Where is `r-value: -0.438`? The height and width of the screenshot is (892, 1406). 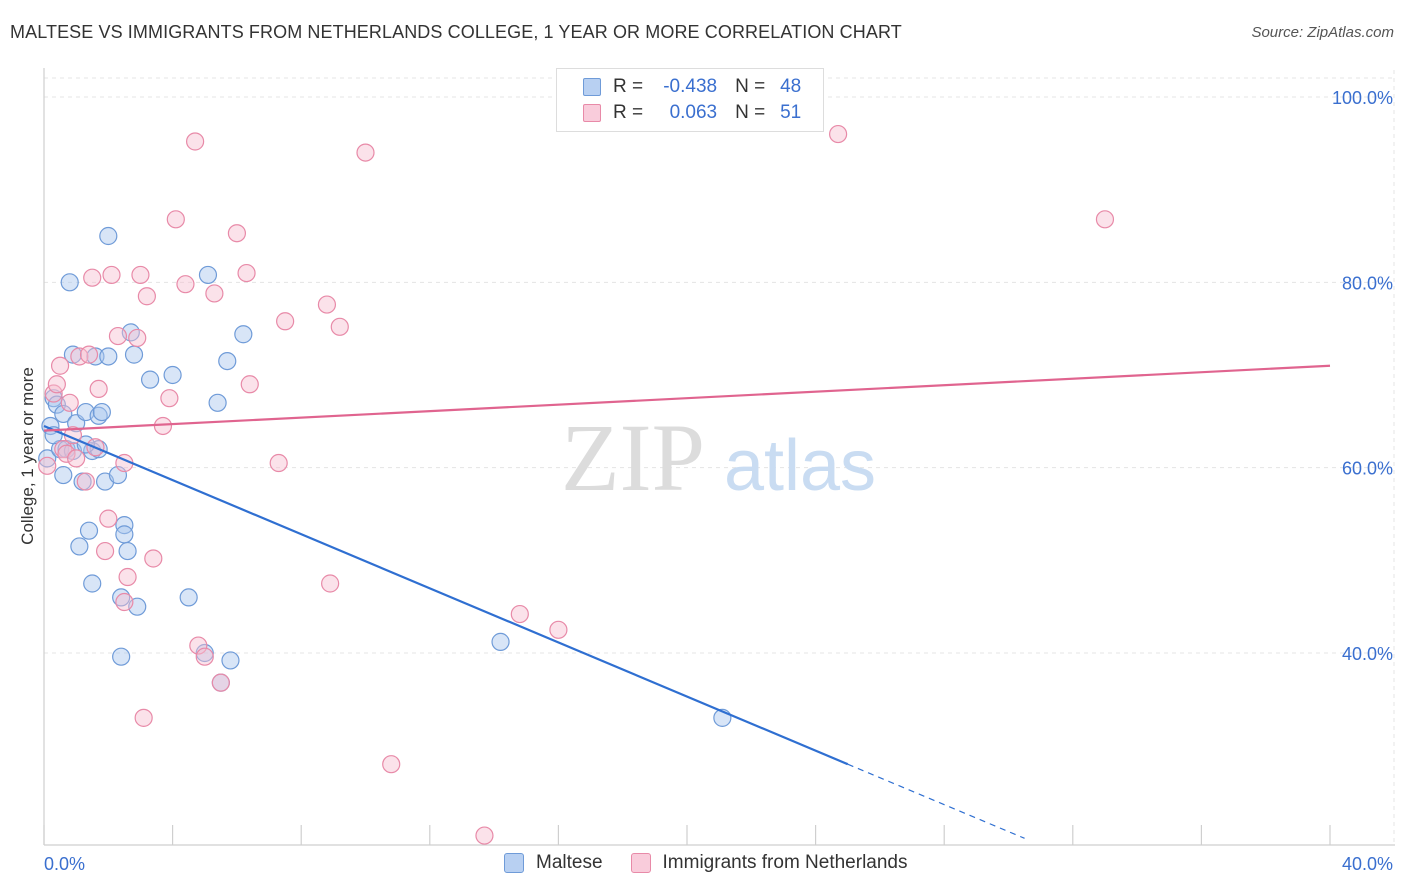 r-value: -0.438 is located at coordinates (690, 86).